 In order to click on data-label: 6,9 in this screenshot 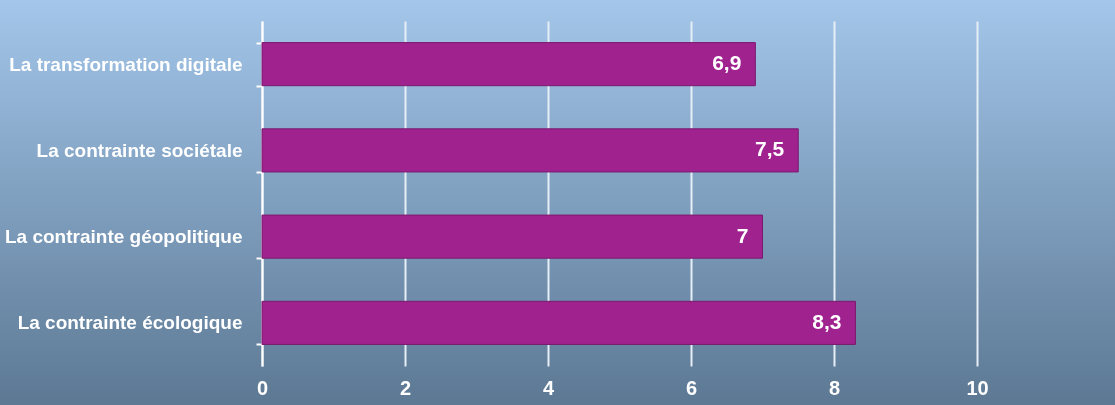, I will do `click(727, 63)`.